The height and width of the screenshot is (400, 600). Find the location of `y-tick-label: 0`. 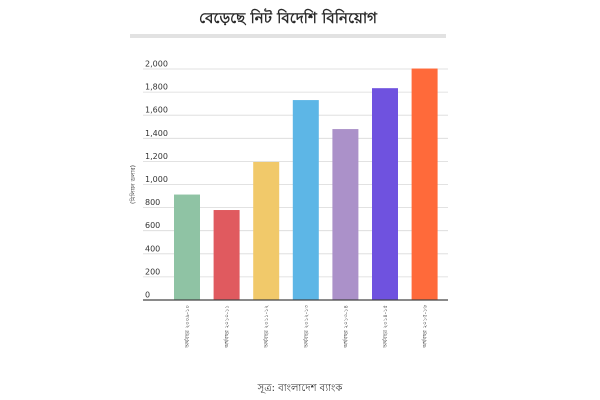

y-tick-label: 0 is located at coordinates (147, 295).